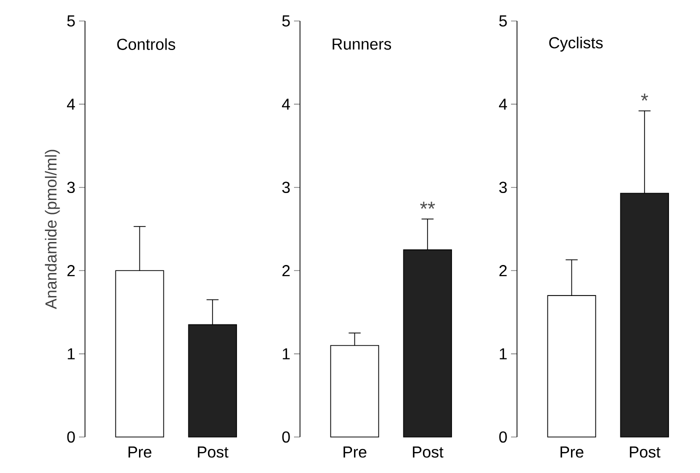 Image resolution: width=700 pixels, height=473 pixels. I want to click on text: Controls, so click(146, 44).